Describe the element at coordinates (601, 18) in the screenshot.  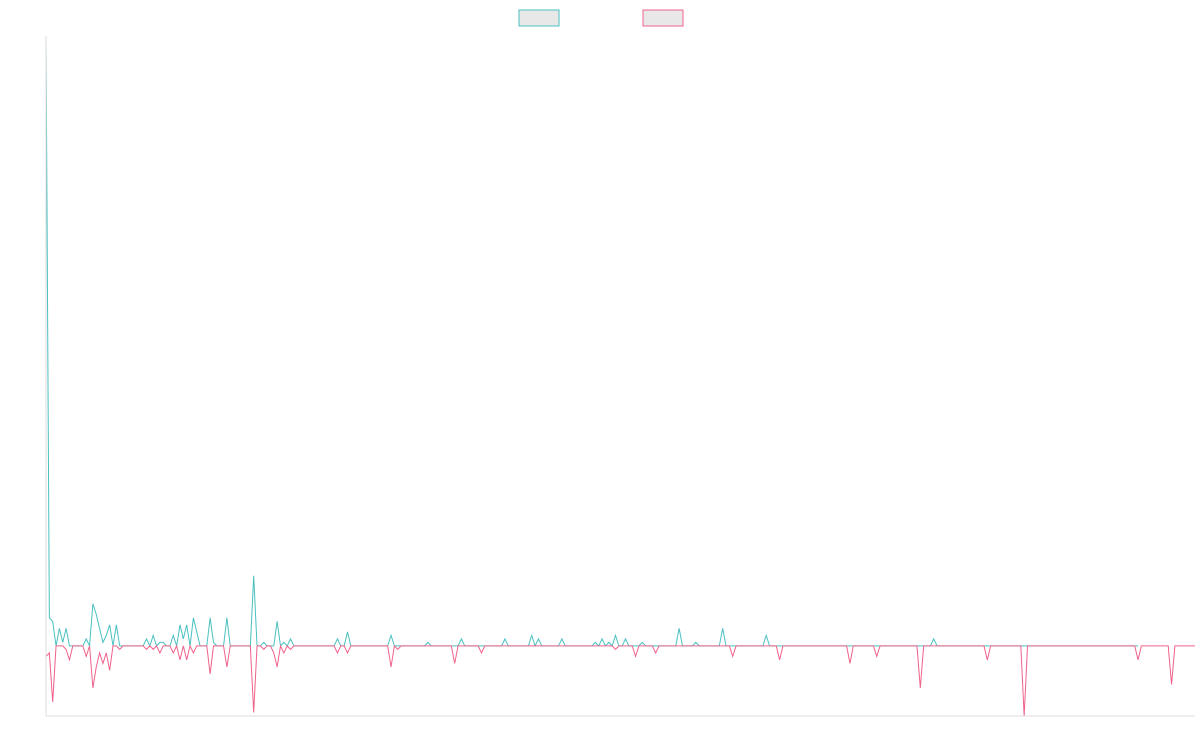
I see `legend` at that location.